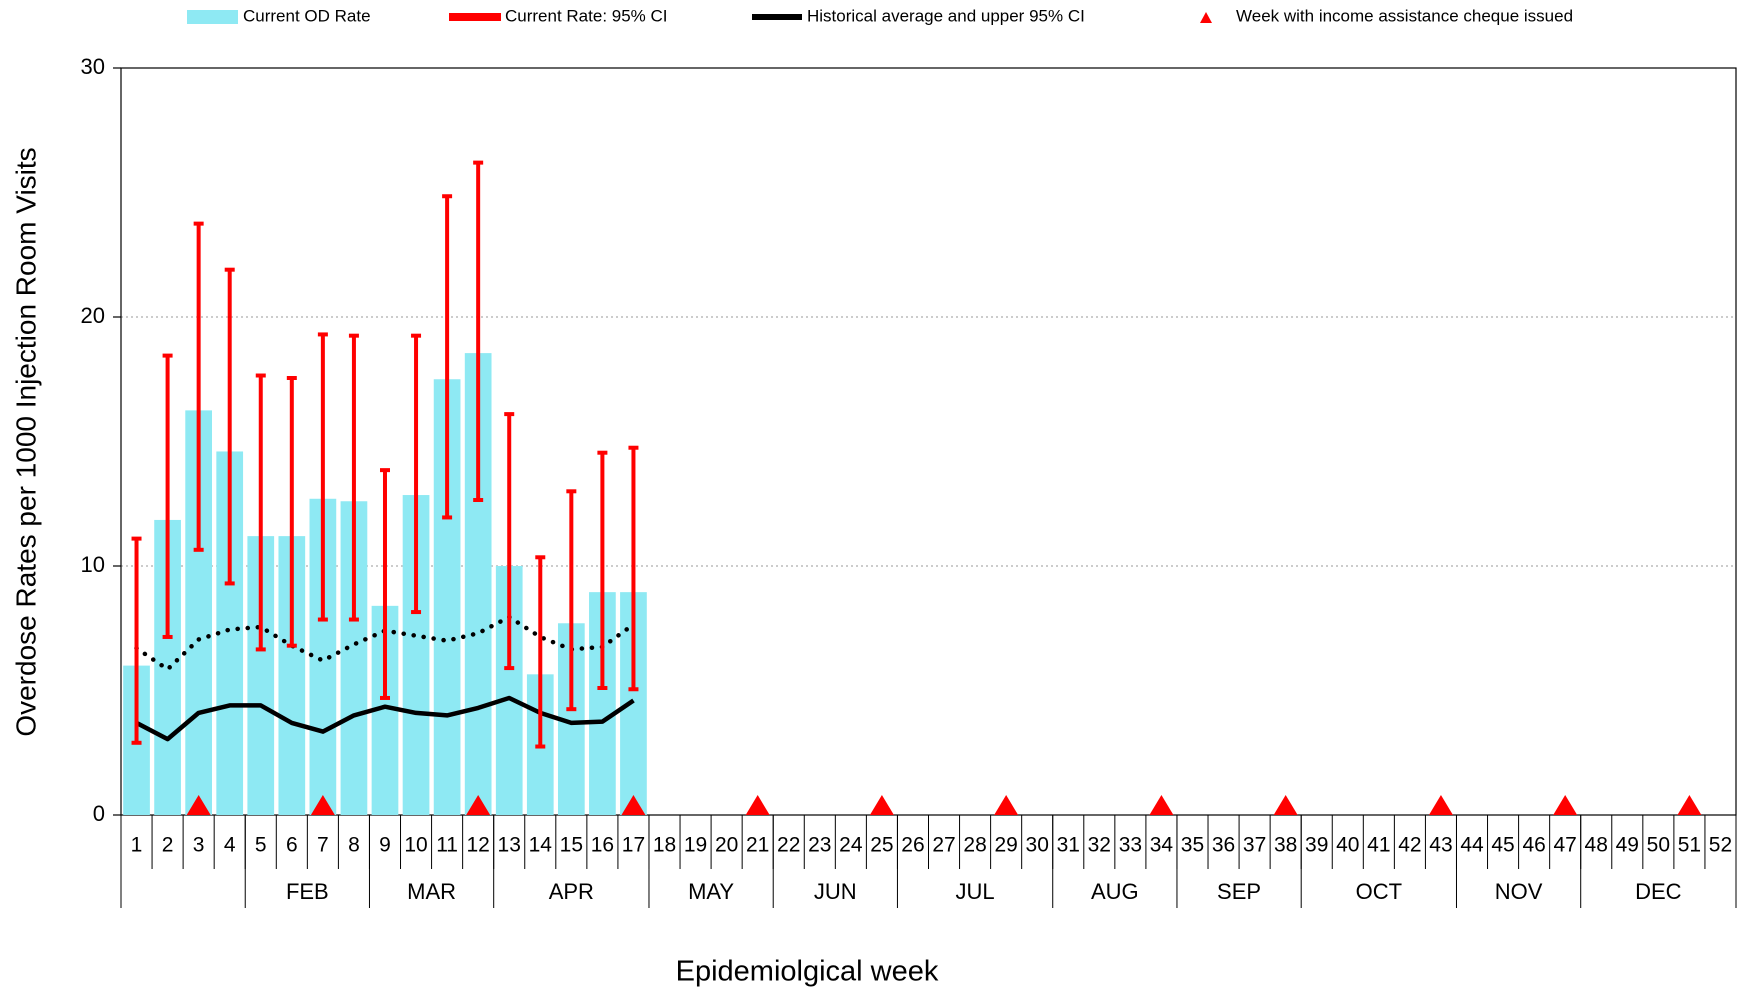 This screenshot has width=1750, height=990. Describe the element at coordinates (1379, 891) in the screenshot. I see `month-label: OCT` at that location.